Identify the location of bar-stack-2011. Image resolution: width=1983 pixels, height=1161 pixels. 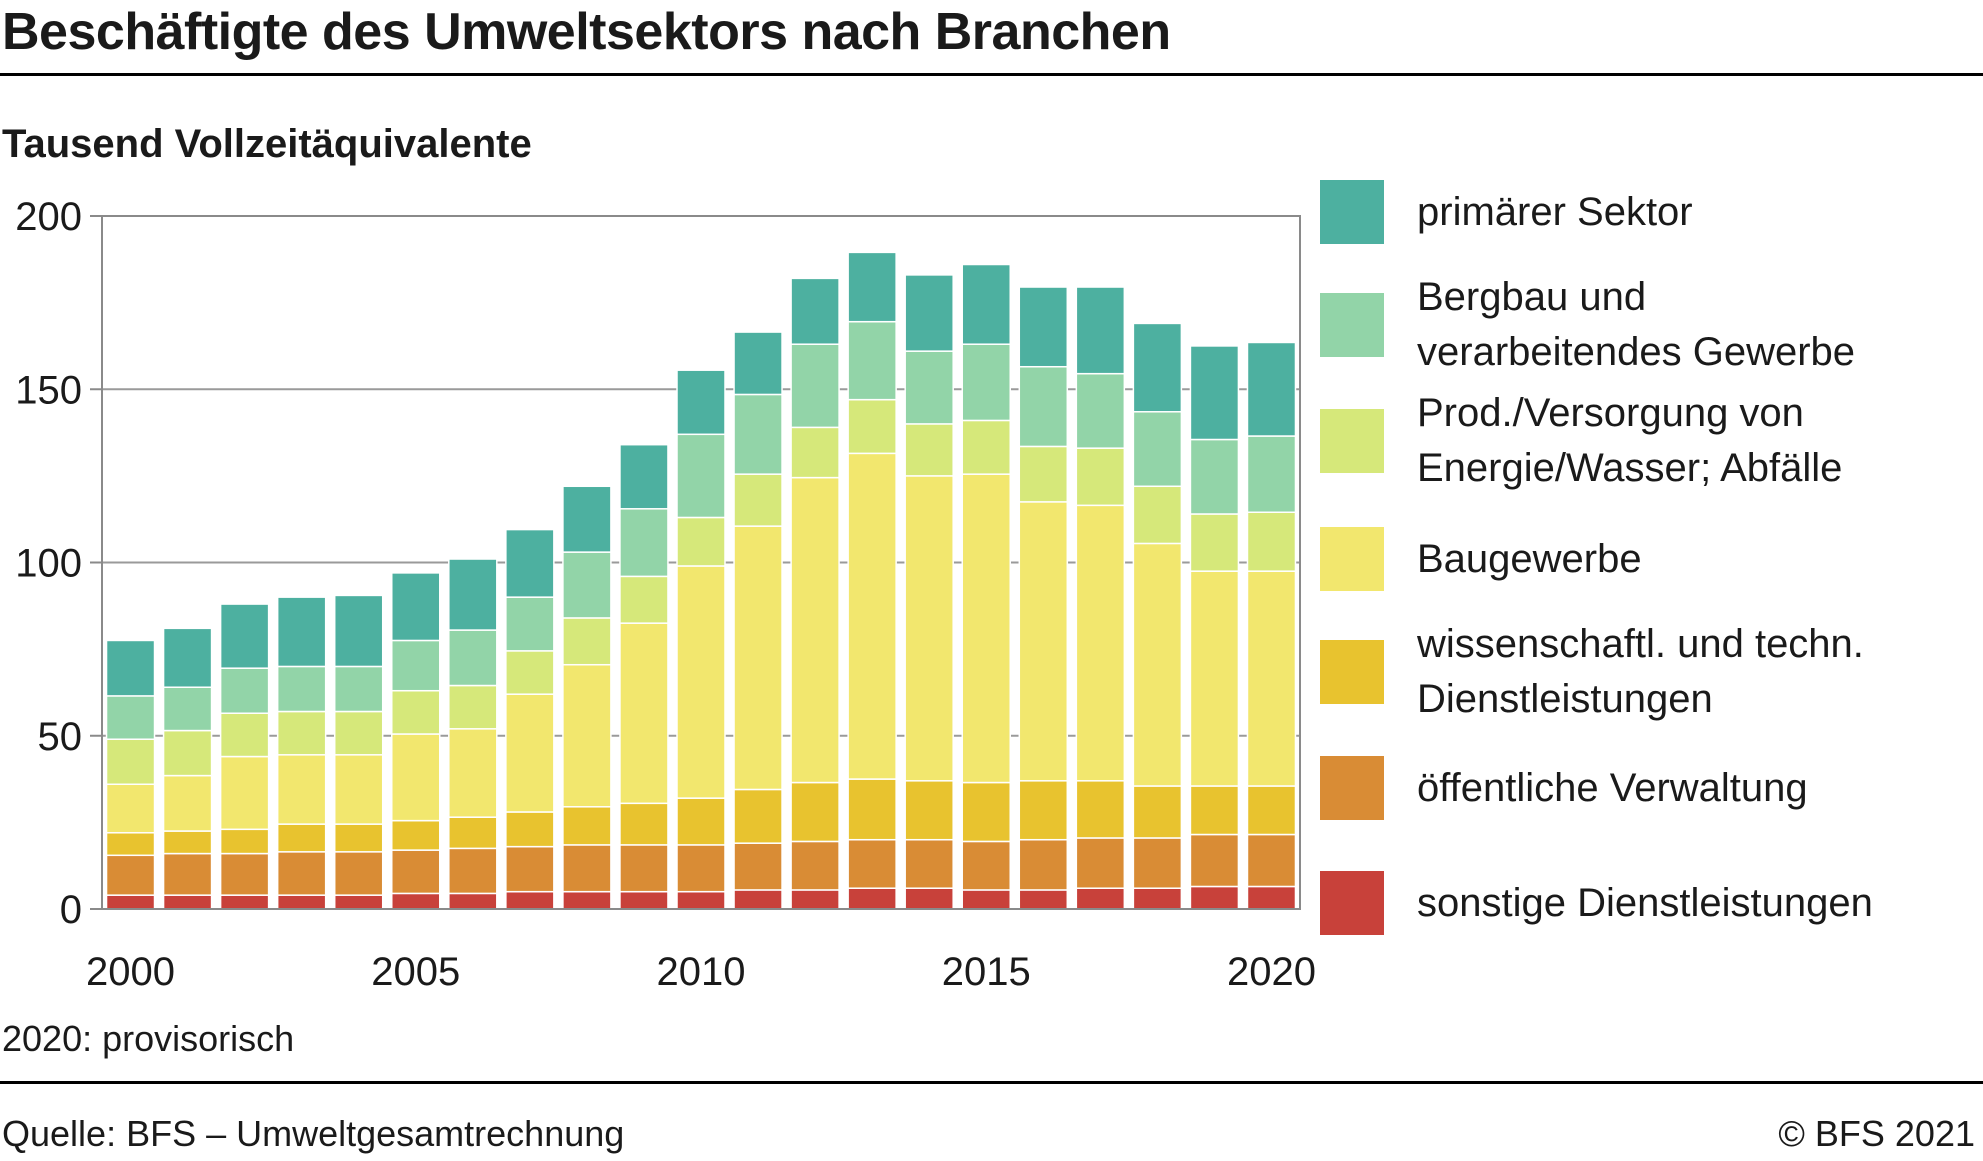
(758, 620).